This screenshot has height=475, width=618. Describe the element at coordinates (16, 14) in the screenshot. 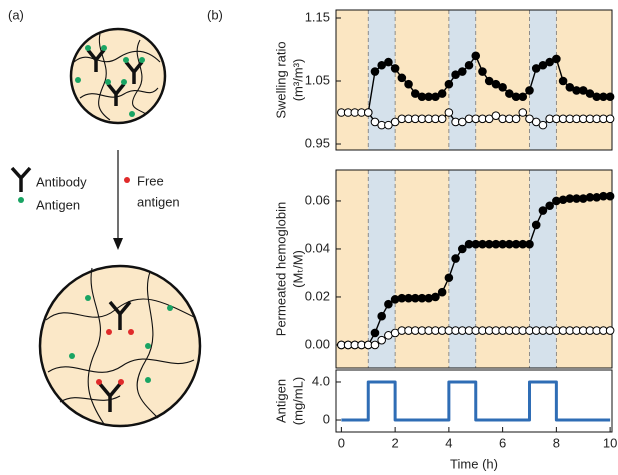

I see `panel-label: (a)` at that location.